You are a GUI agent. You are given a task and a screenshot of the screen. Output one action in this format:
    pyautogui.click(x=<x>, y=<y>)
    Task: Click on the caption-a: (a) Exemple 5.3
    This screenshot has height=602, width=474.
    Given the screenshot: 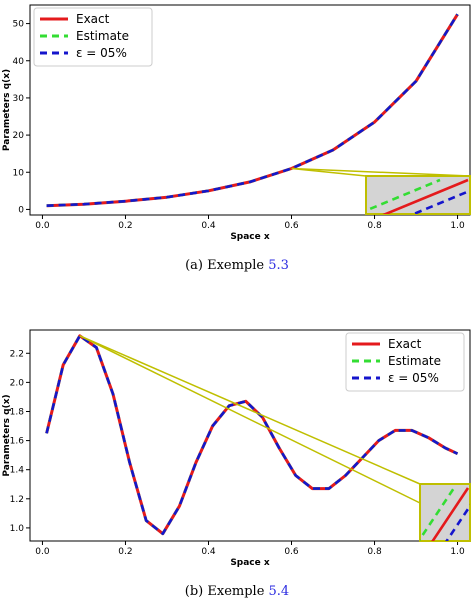 What is the action you would take?
    pyautogui.click(x=237, y=265)
    